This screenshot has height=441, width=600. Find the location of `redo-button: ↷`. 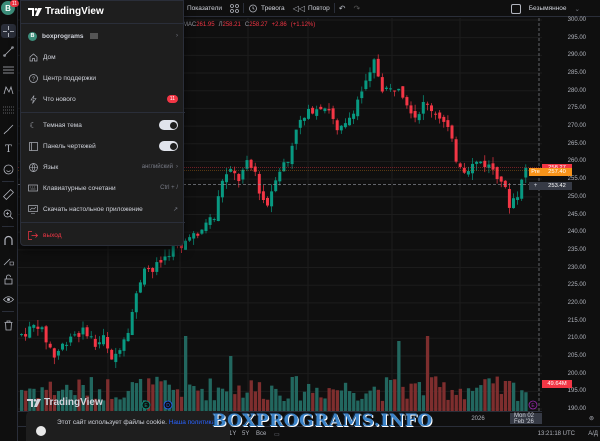

redo-button: ↷ is located at coordinates (356, 8).